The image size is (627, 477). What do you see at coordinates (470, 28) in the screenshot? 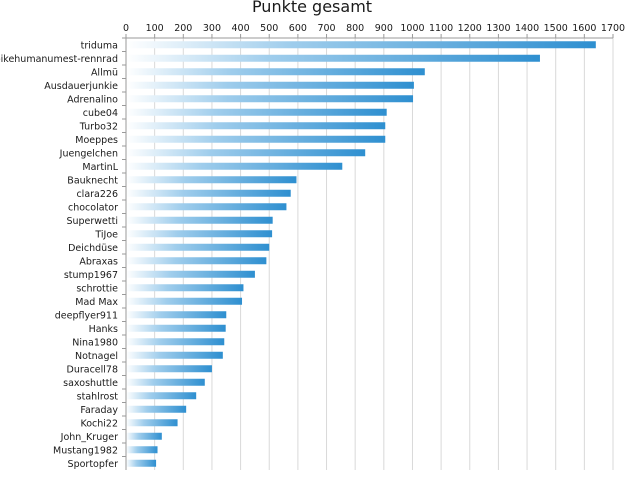
I see `x-tick-label: 1200` at bounding box center [470, 28].